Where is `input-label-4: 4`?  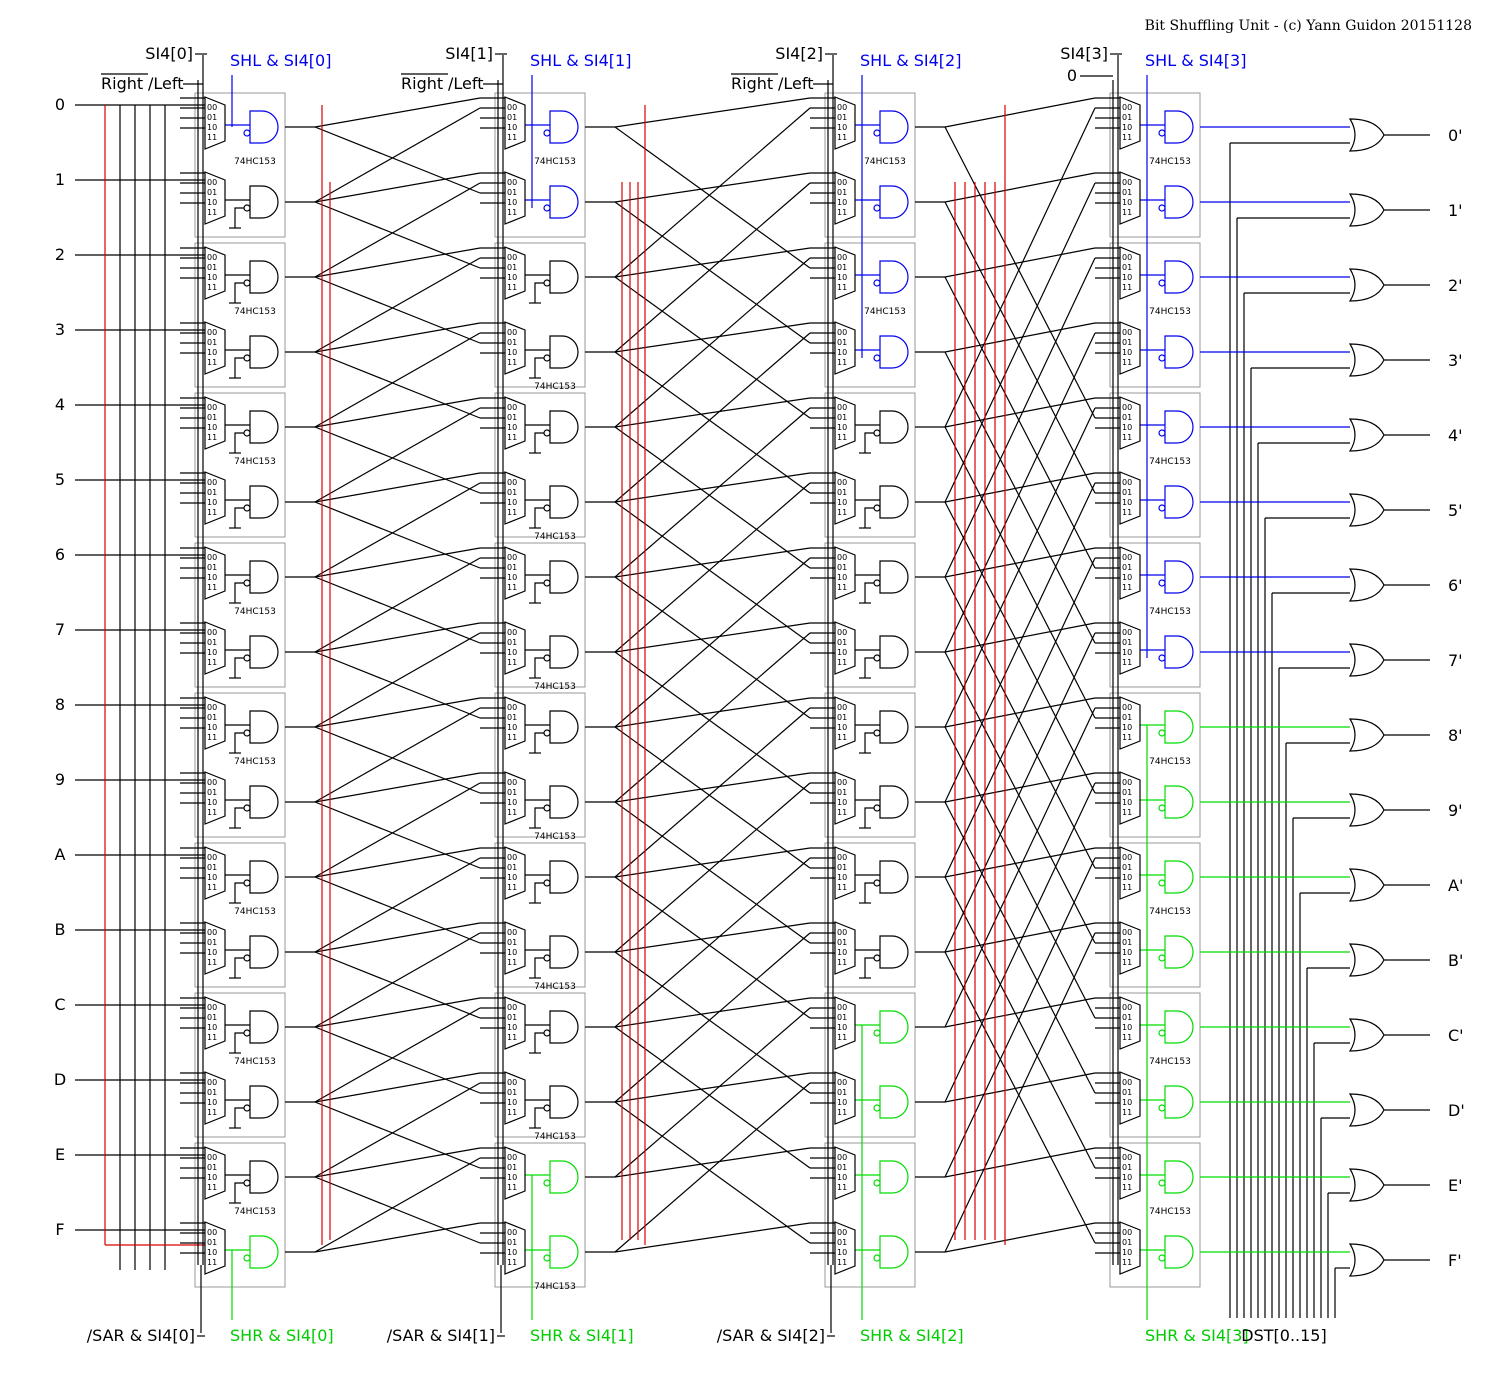
input-label-4: 4 is located at coordinates (60, 404).